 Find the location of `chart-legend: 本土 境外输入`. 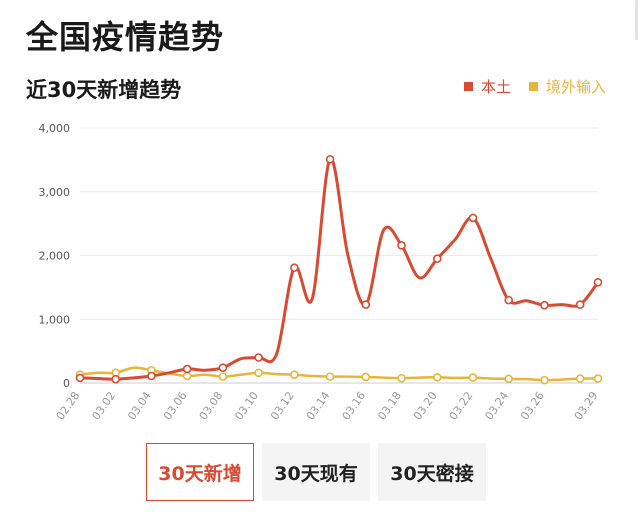

chart-legend: 本土 境外输入 is located at coordinates (534, 86).